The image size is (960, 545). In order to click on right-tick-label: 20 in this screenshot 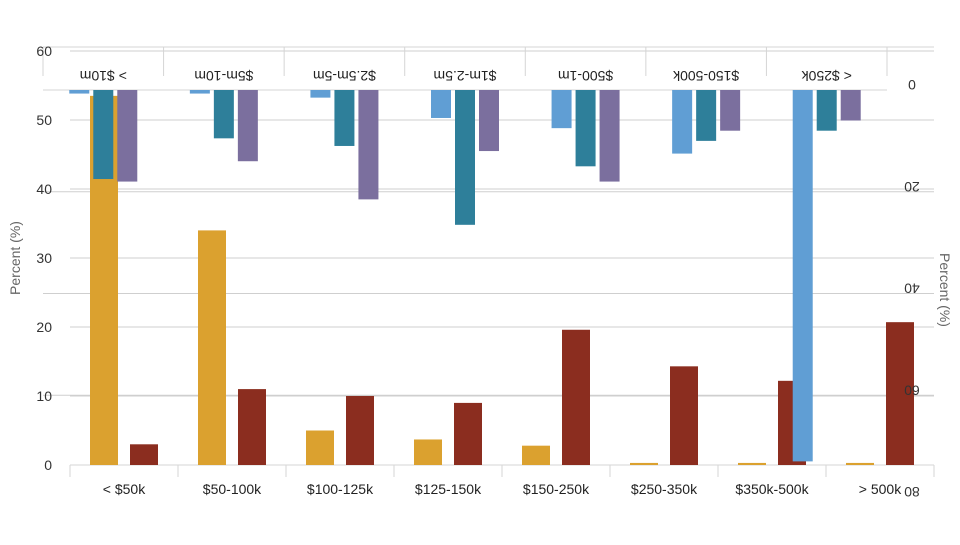, I will do `click(912, 187)`.